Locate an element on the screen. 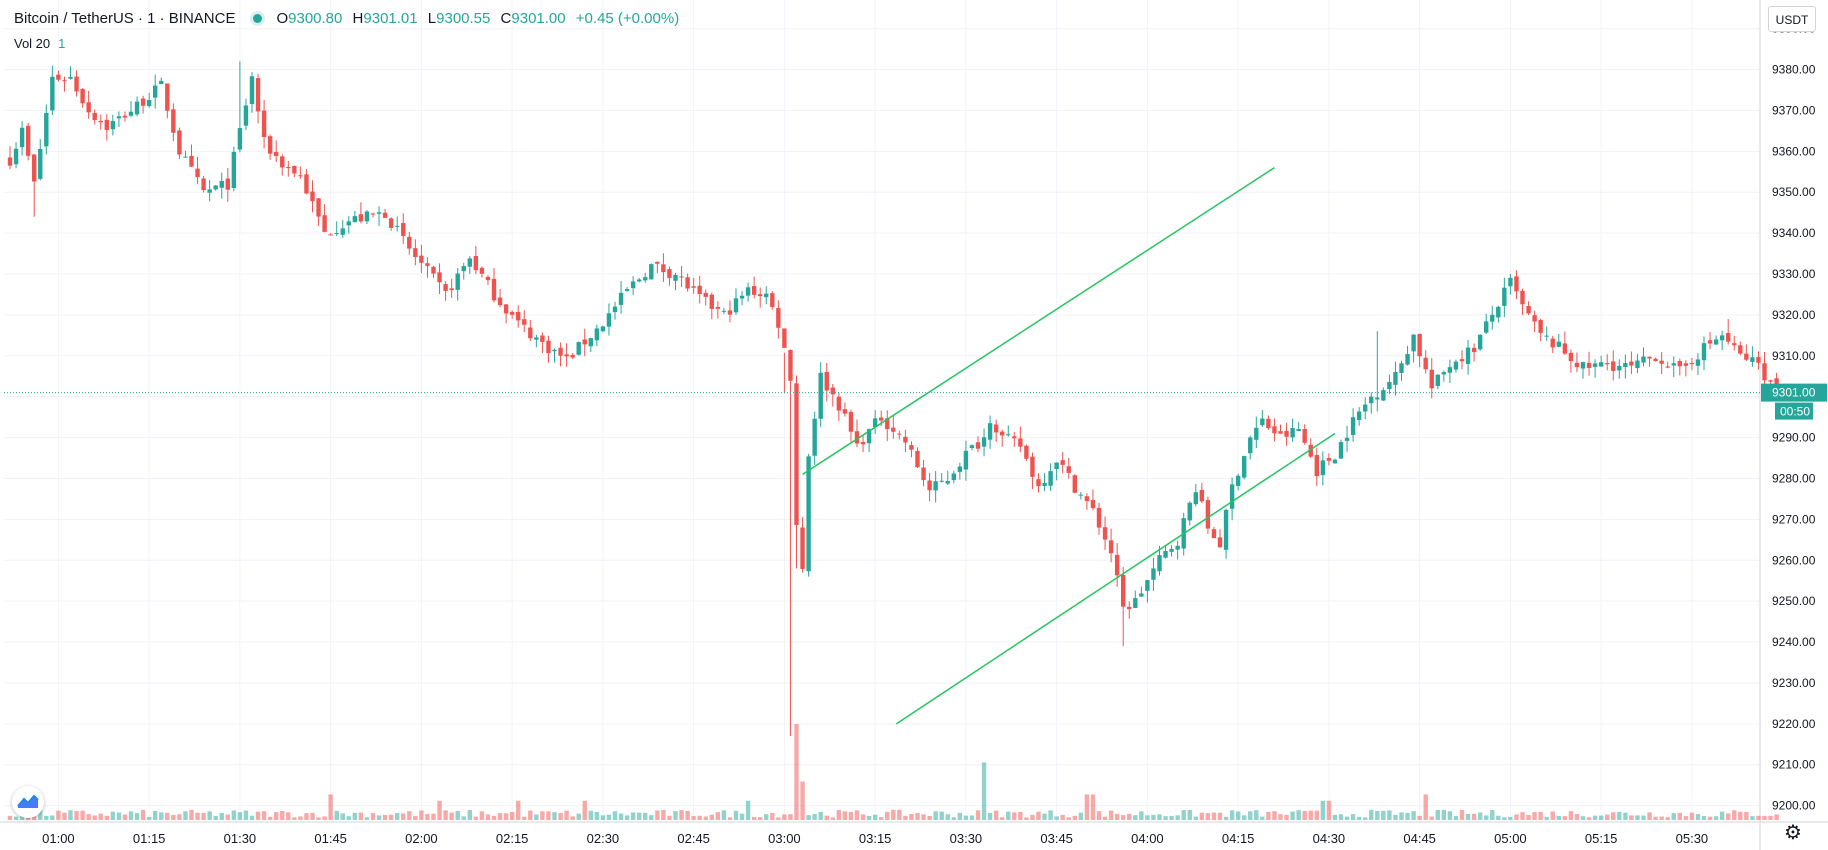  volume-label: Vol 20 is located at coordinates (32, 43).